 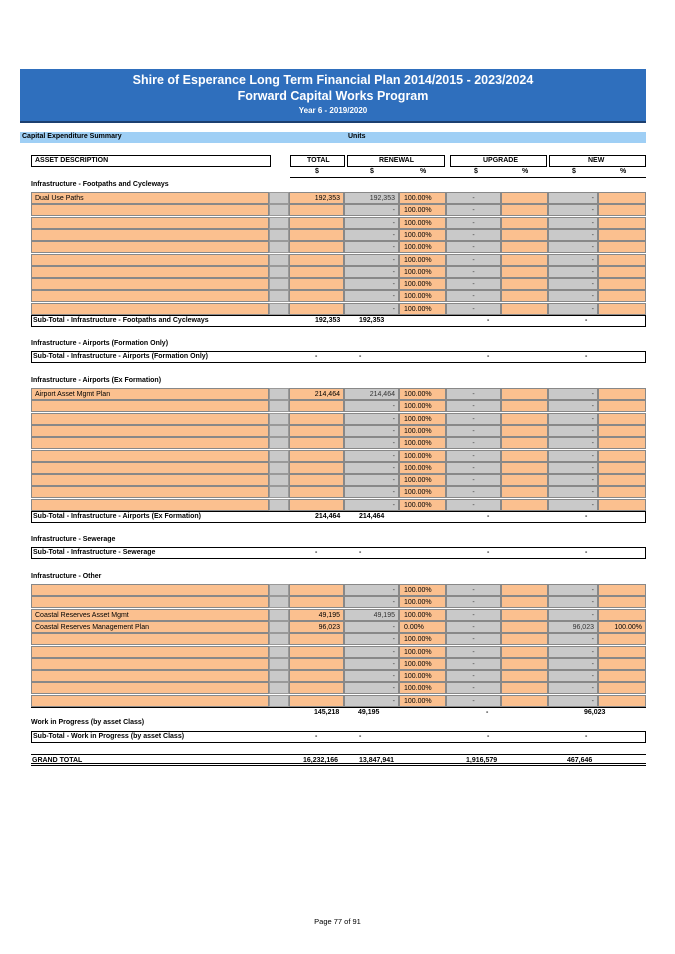 I want to click on section-title: Infrastructure - Other, so click(x=66, y=576).